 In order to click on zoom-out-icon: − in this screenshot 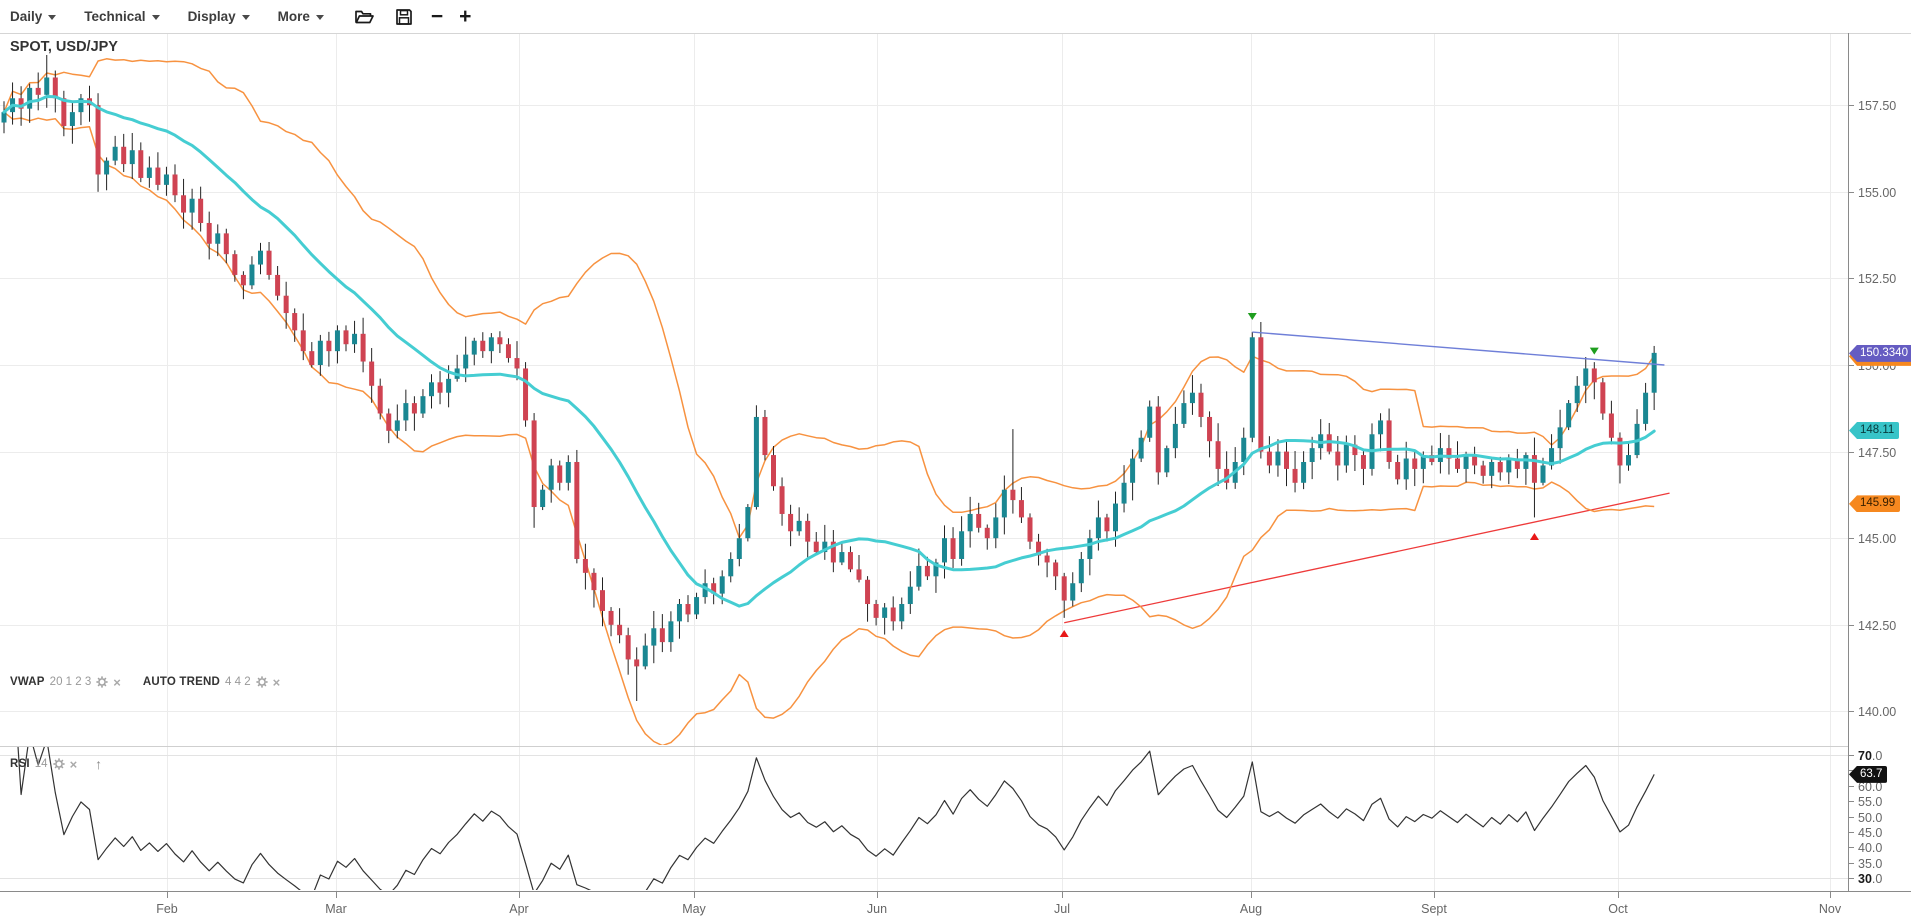, I will do `click(437, 16)`.